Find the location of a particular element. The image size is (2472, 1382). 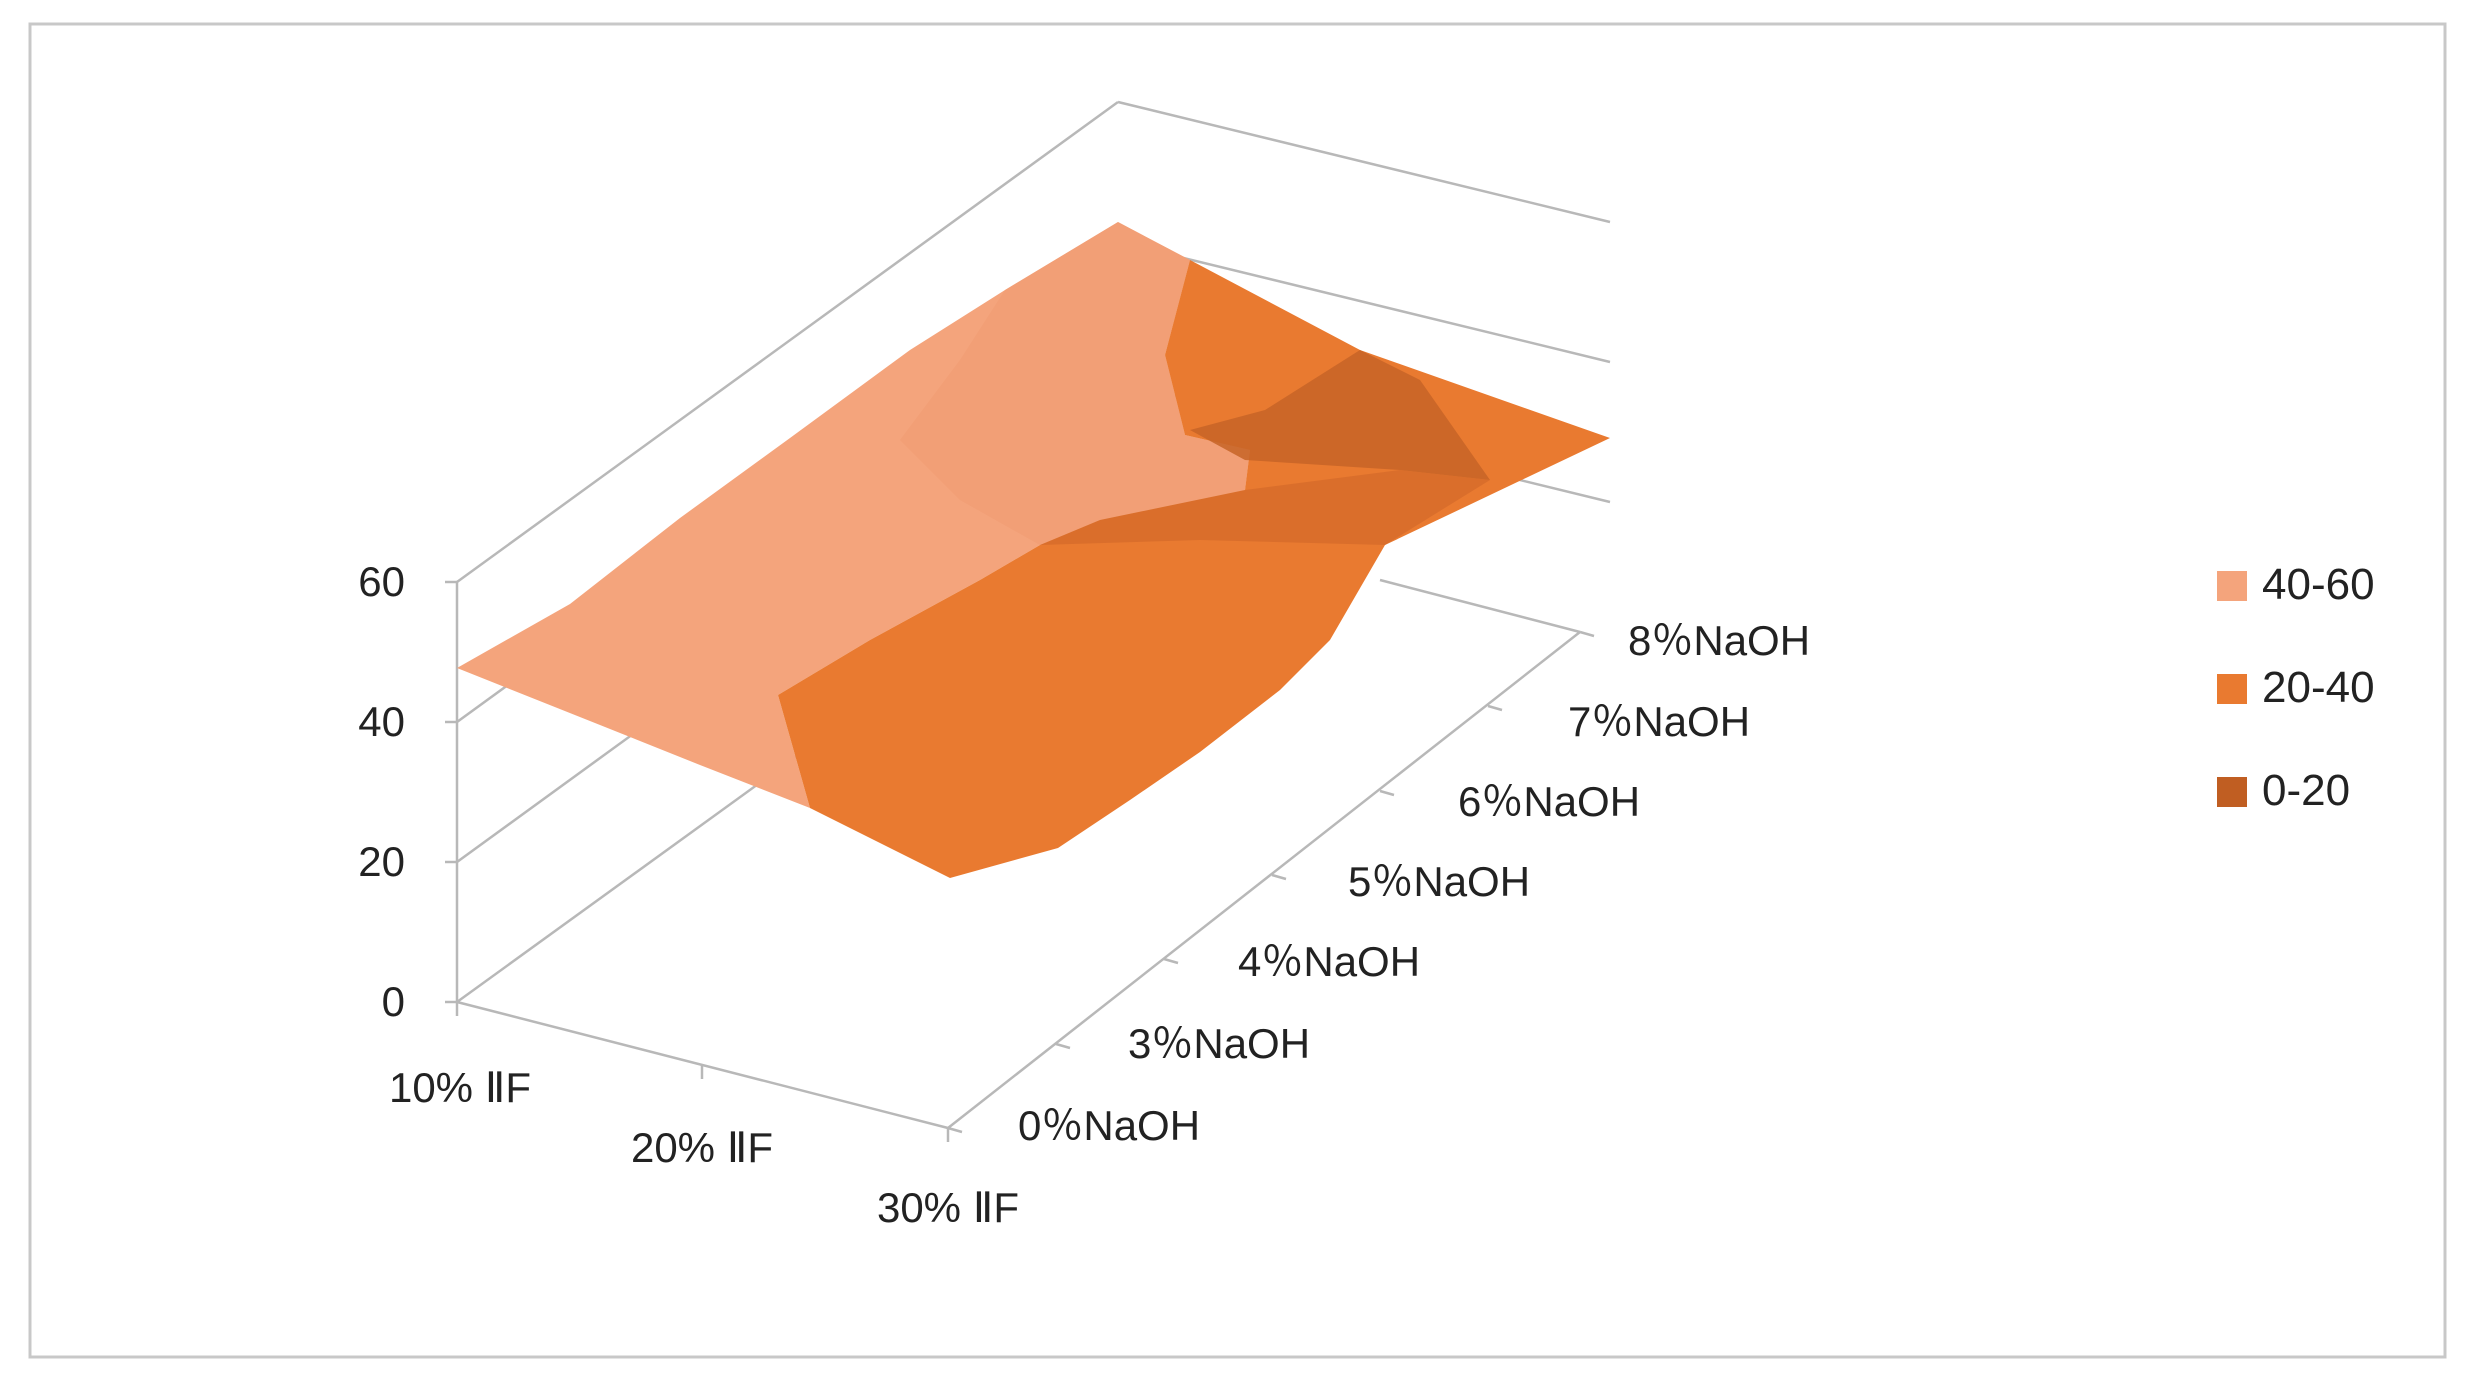

x-tick-label-line1: 20% ⅡF is located at coordinates (702, 1147).